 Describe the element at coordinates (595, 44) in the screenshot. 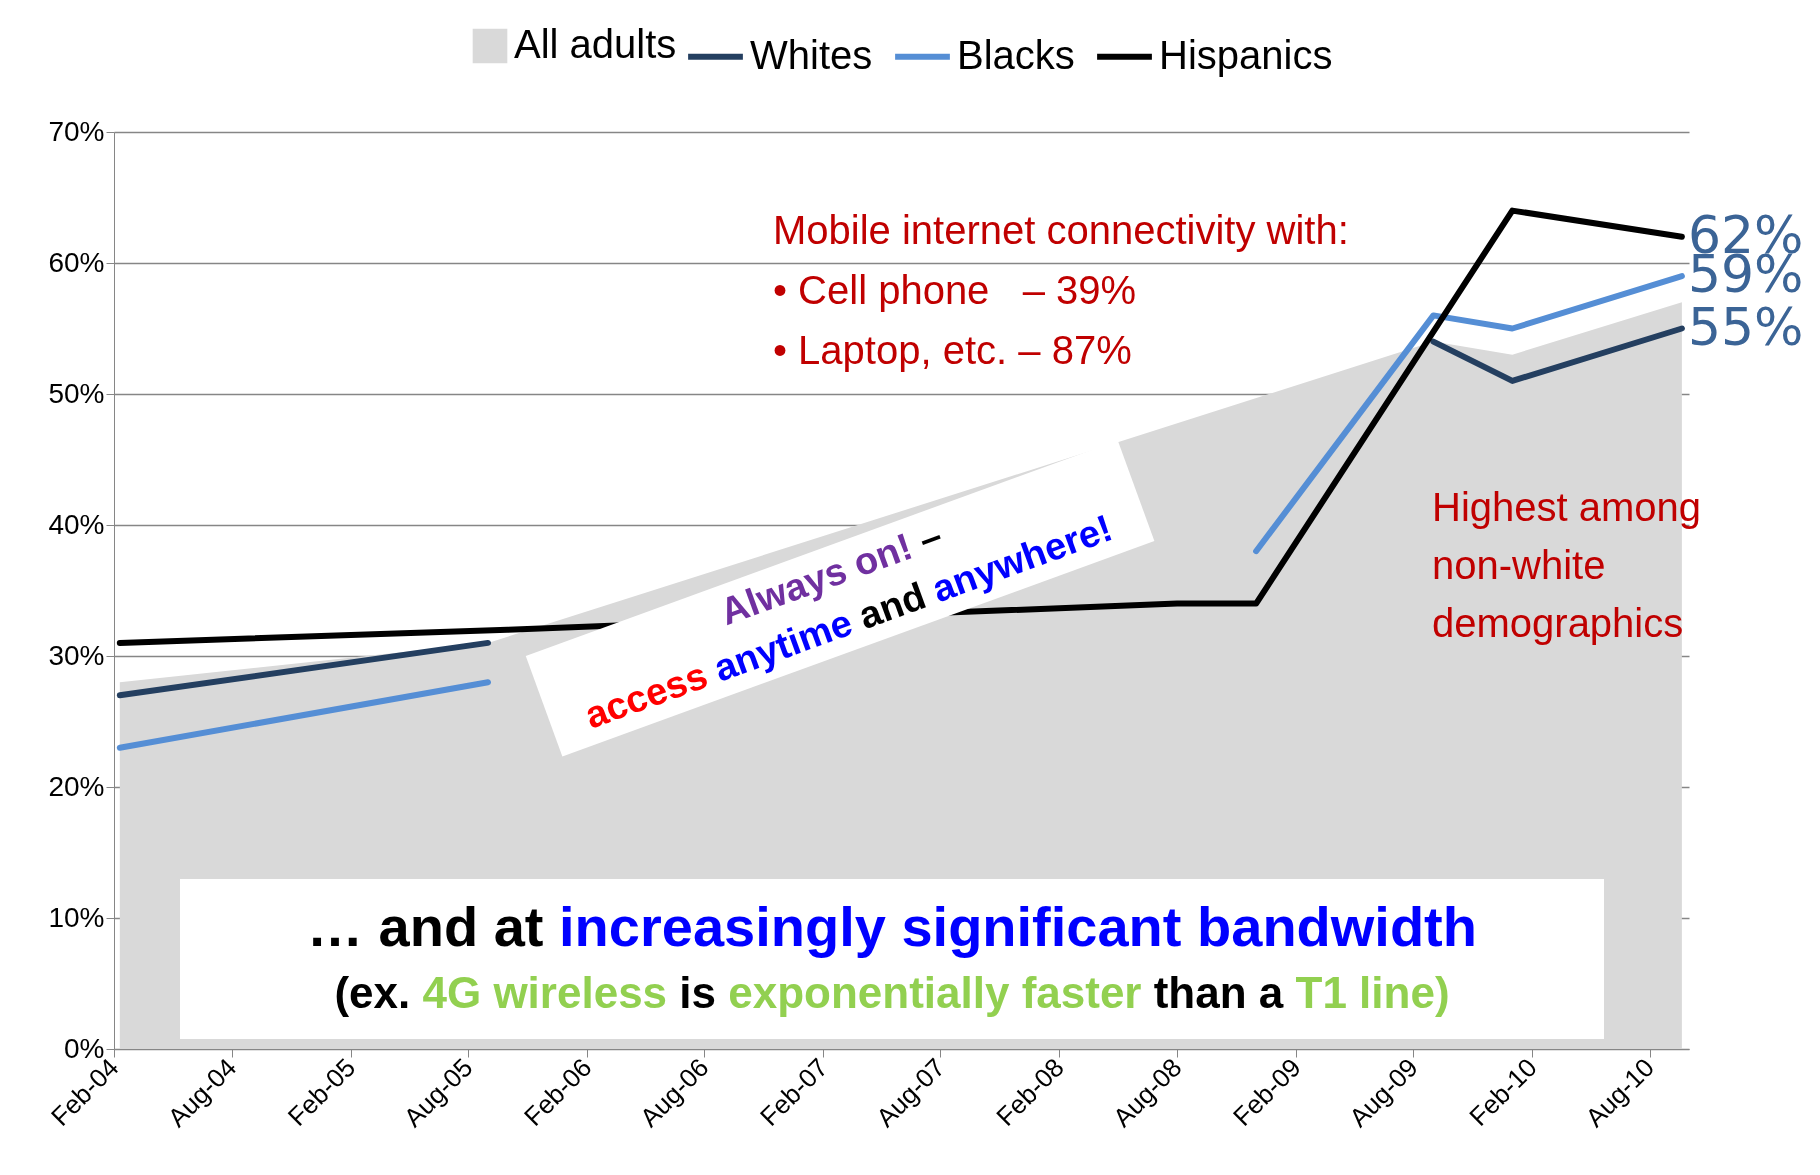

I see `legend-label: All adults` at that location.